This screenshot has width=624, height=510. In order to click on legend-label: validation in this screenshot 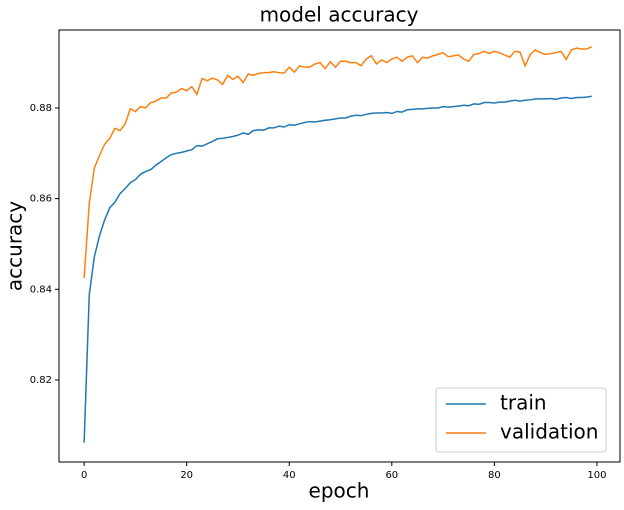, I will do `click(549, 432)`.